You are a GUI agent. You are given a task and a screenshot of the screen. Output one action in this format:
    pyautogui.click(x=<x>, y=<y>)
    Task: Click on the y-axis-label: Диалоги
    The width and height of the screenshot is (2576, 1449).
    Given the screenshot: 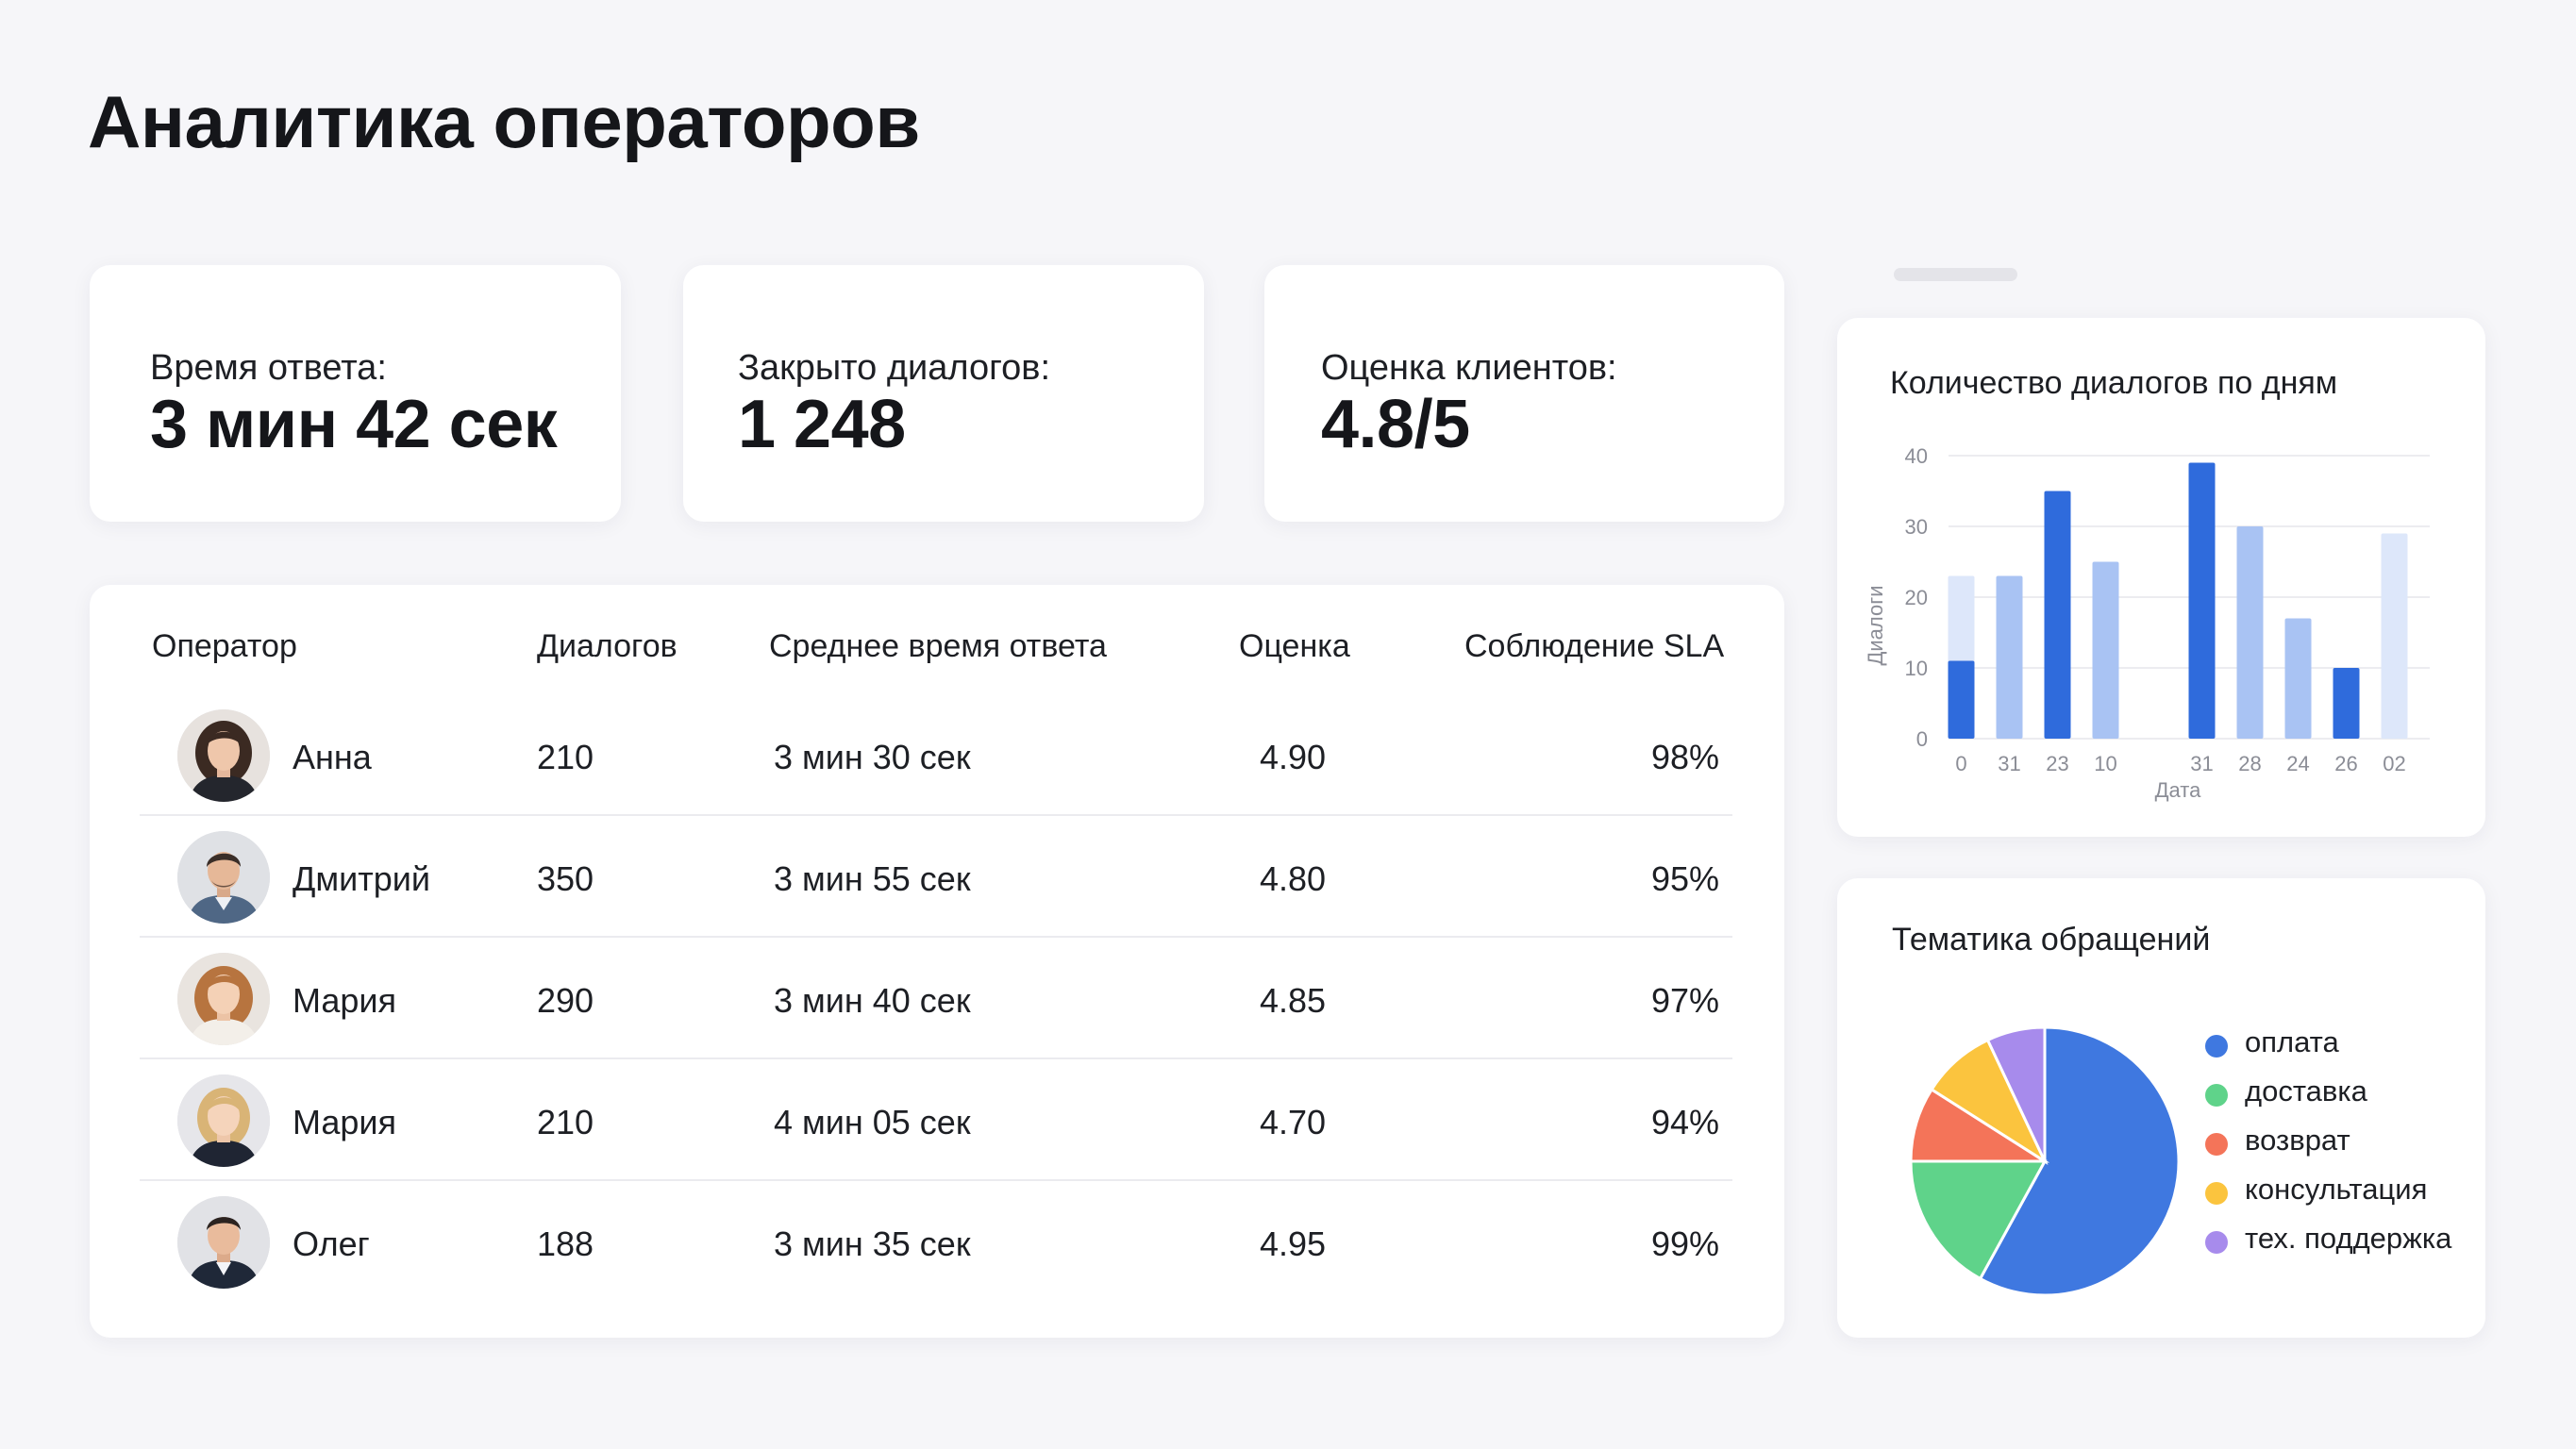 What is the action you would take?
    pyautogui.click(x=1875, y=625)
    